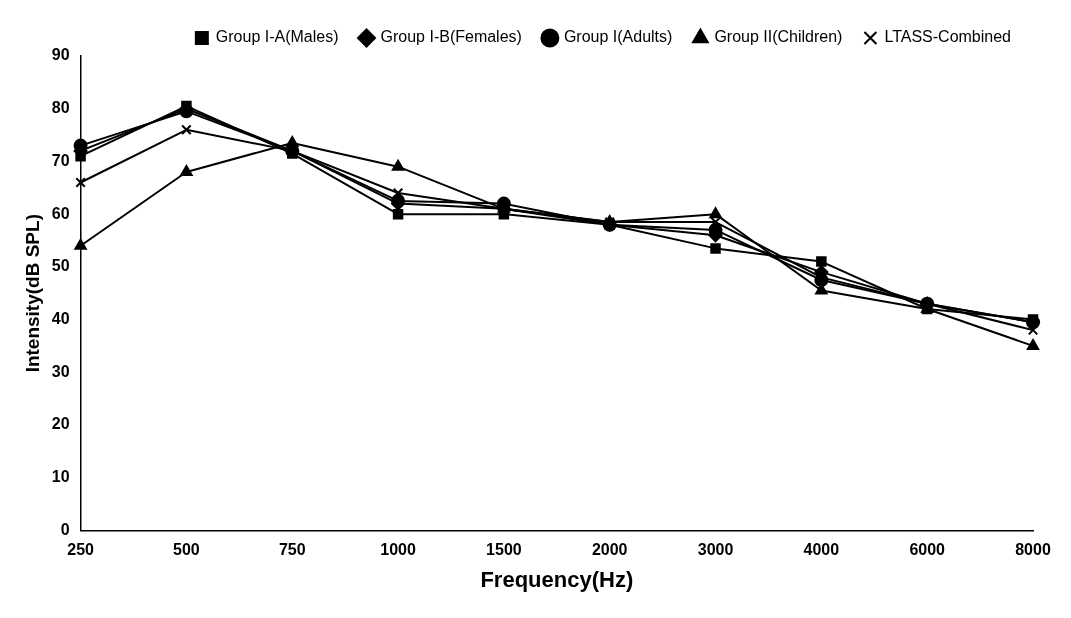 The width and height of the screenshot is (1071, 618). What do you see at coordinates (618, 37) in the screenshot?
I see `legend-label: Group I(Adults)` at bounding box center [618, 37].